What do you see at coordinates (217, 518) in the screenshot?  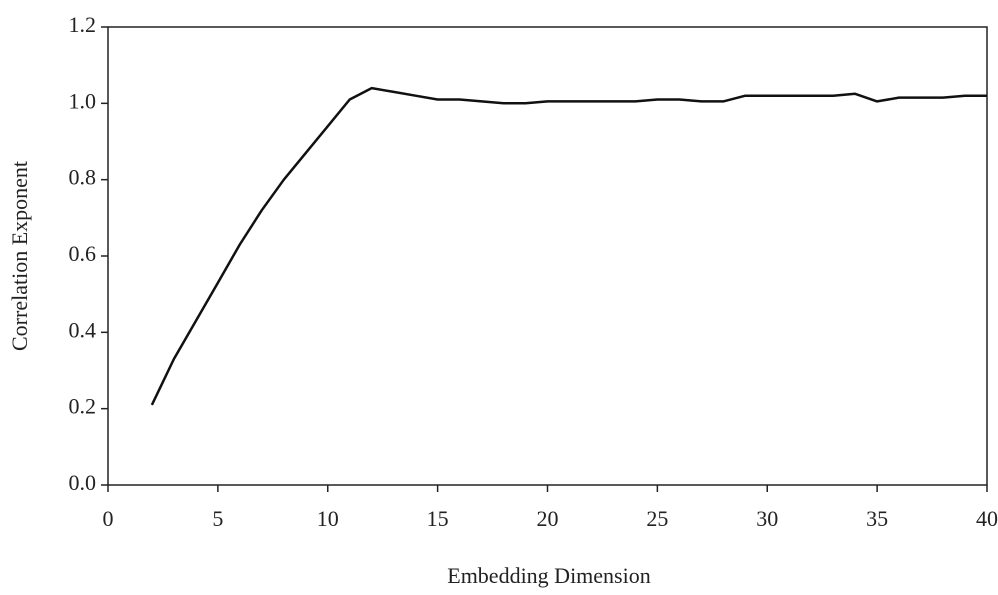 I see `x-tick-label: 5` at bounding box center [217, 518].